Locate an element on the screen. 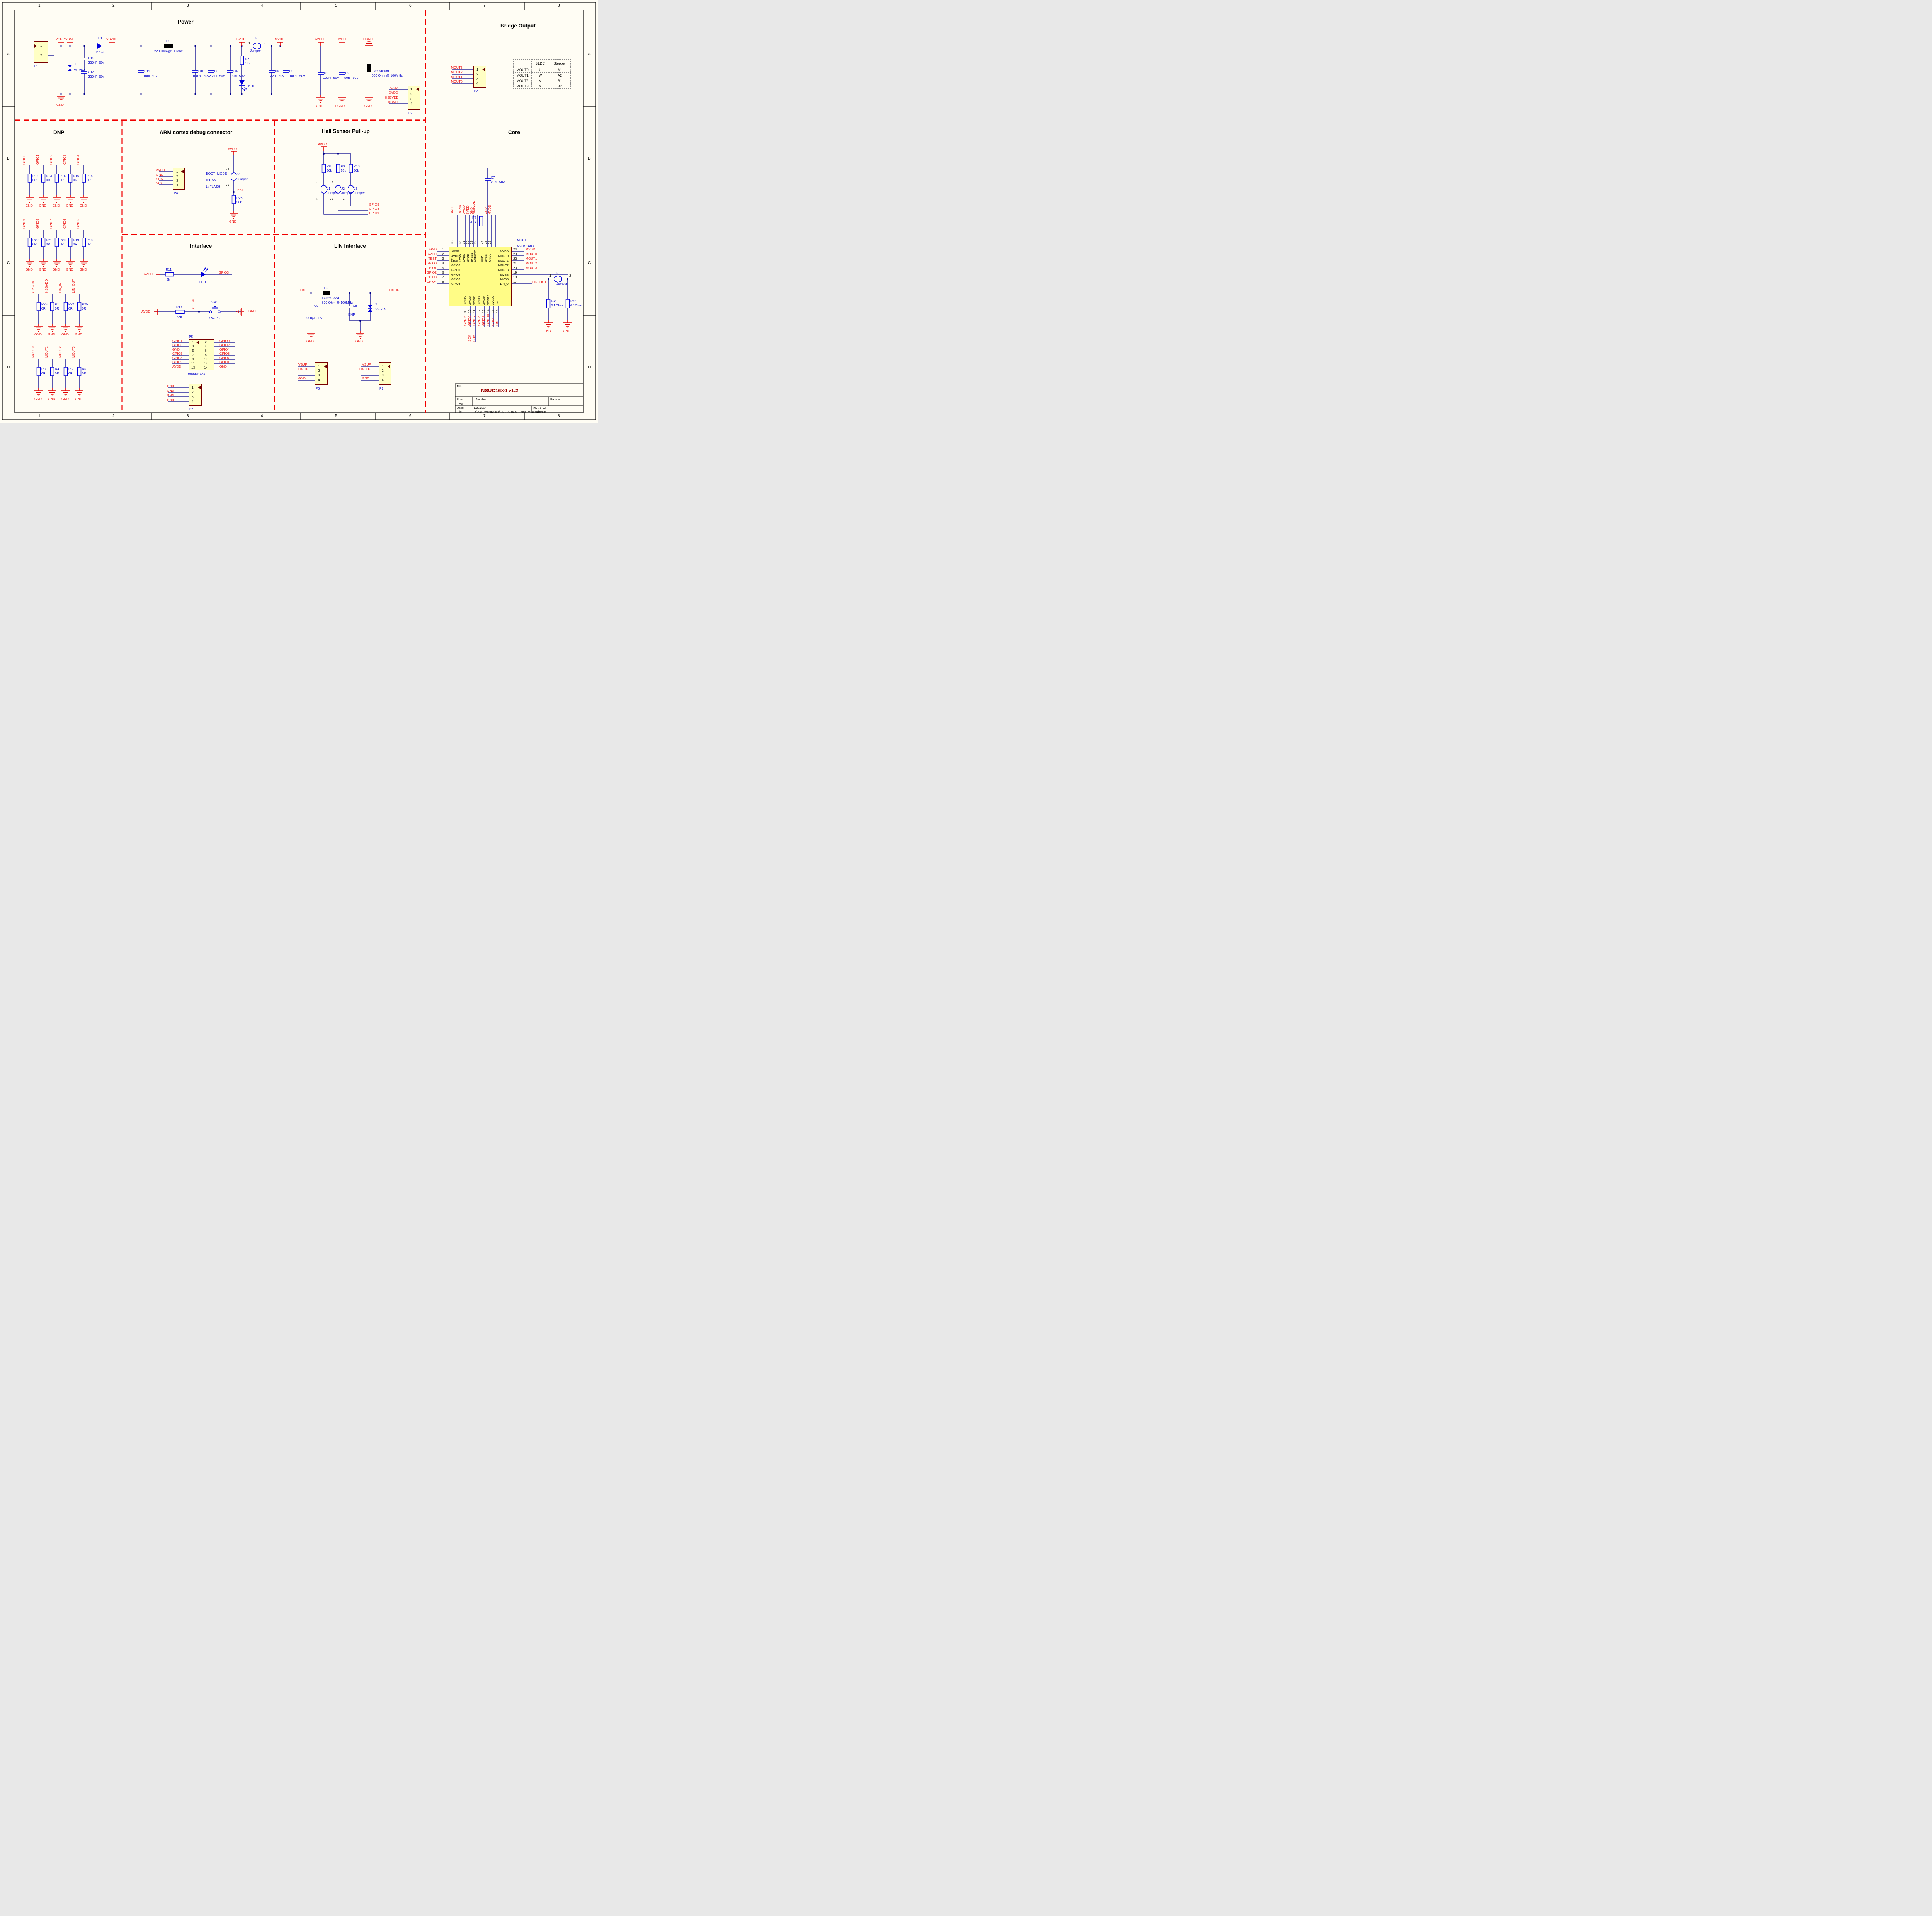  net-label: LIN_IN is located at coordinates (303, 369).